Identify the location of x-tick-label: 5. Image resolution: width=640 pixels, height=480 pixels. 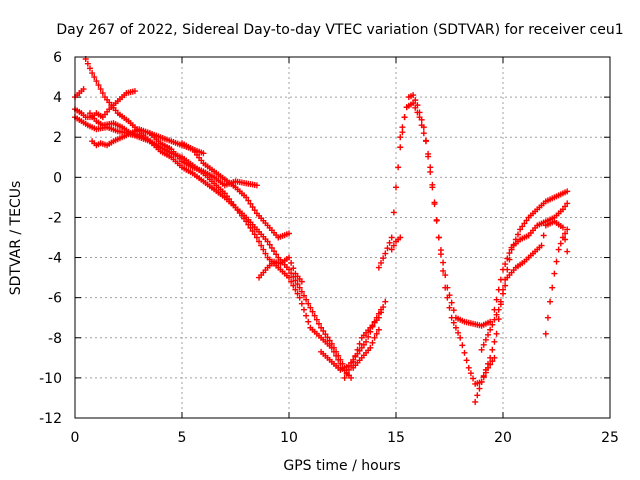
(182, 438).